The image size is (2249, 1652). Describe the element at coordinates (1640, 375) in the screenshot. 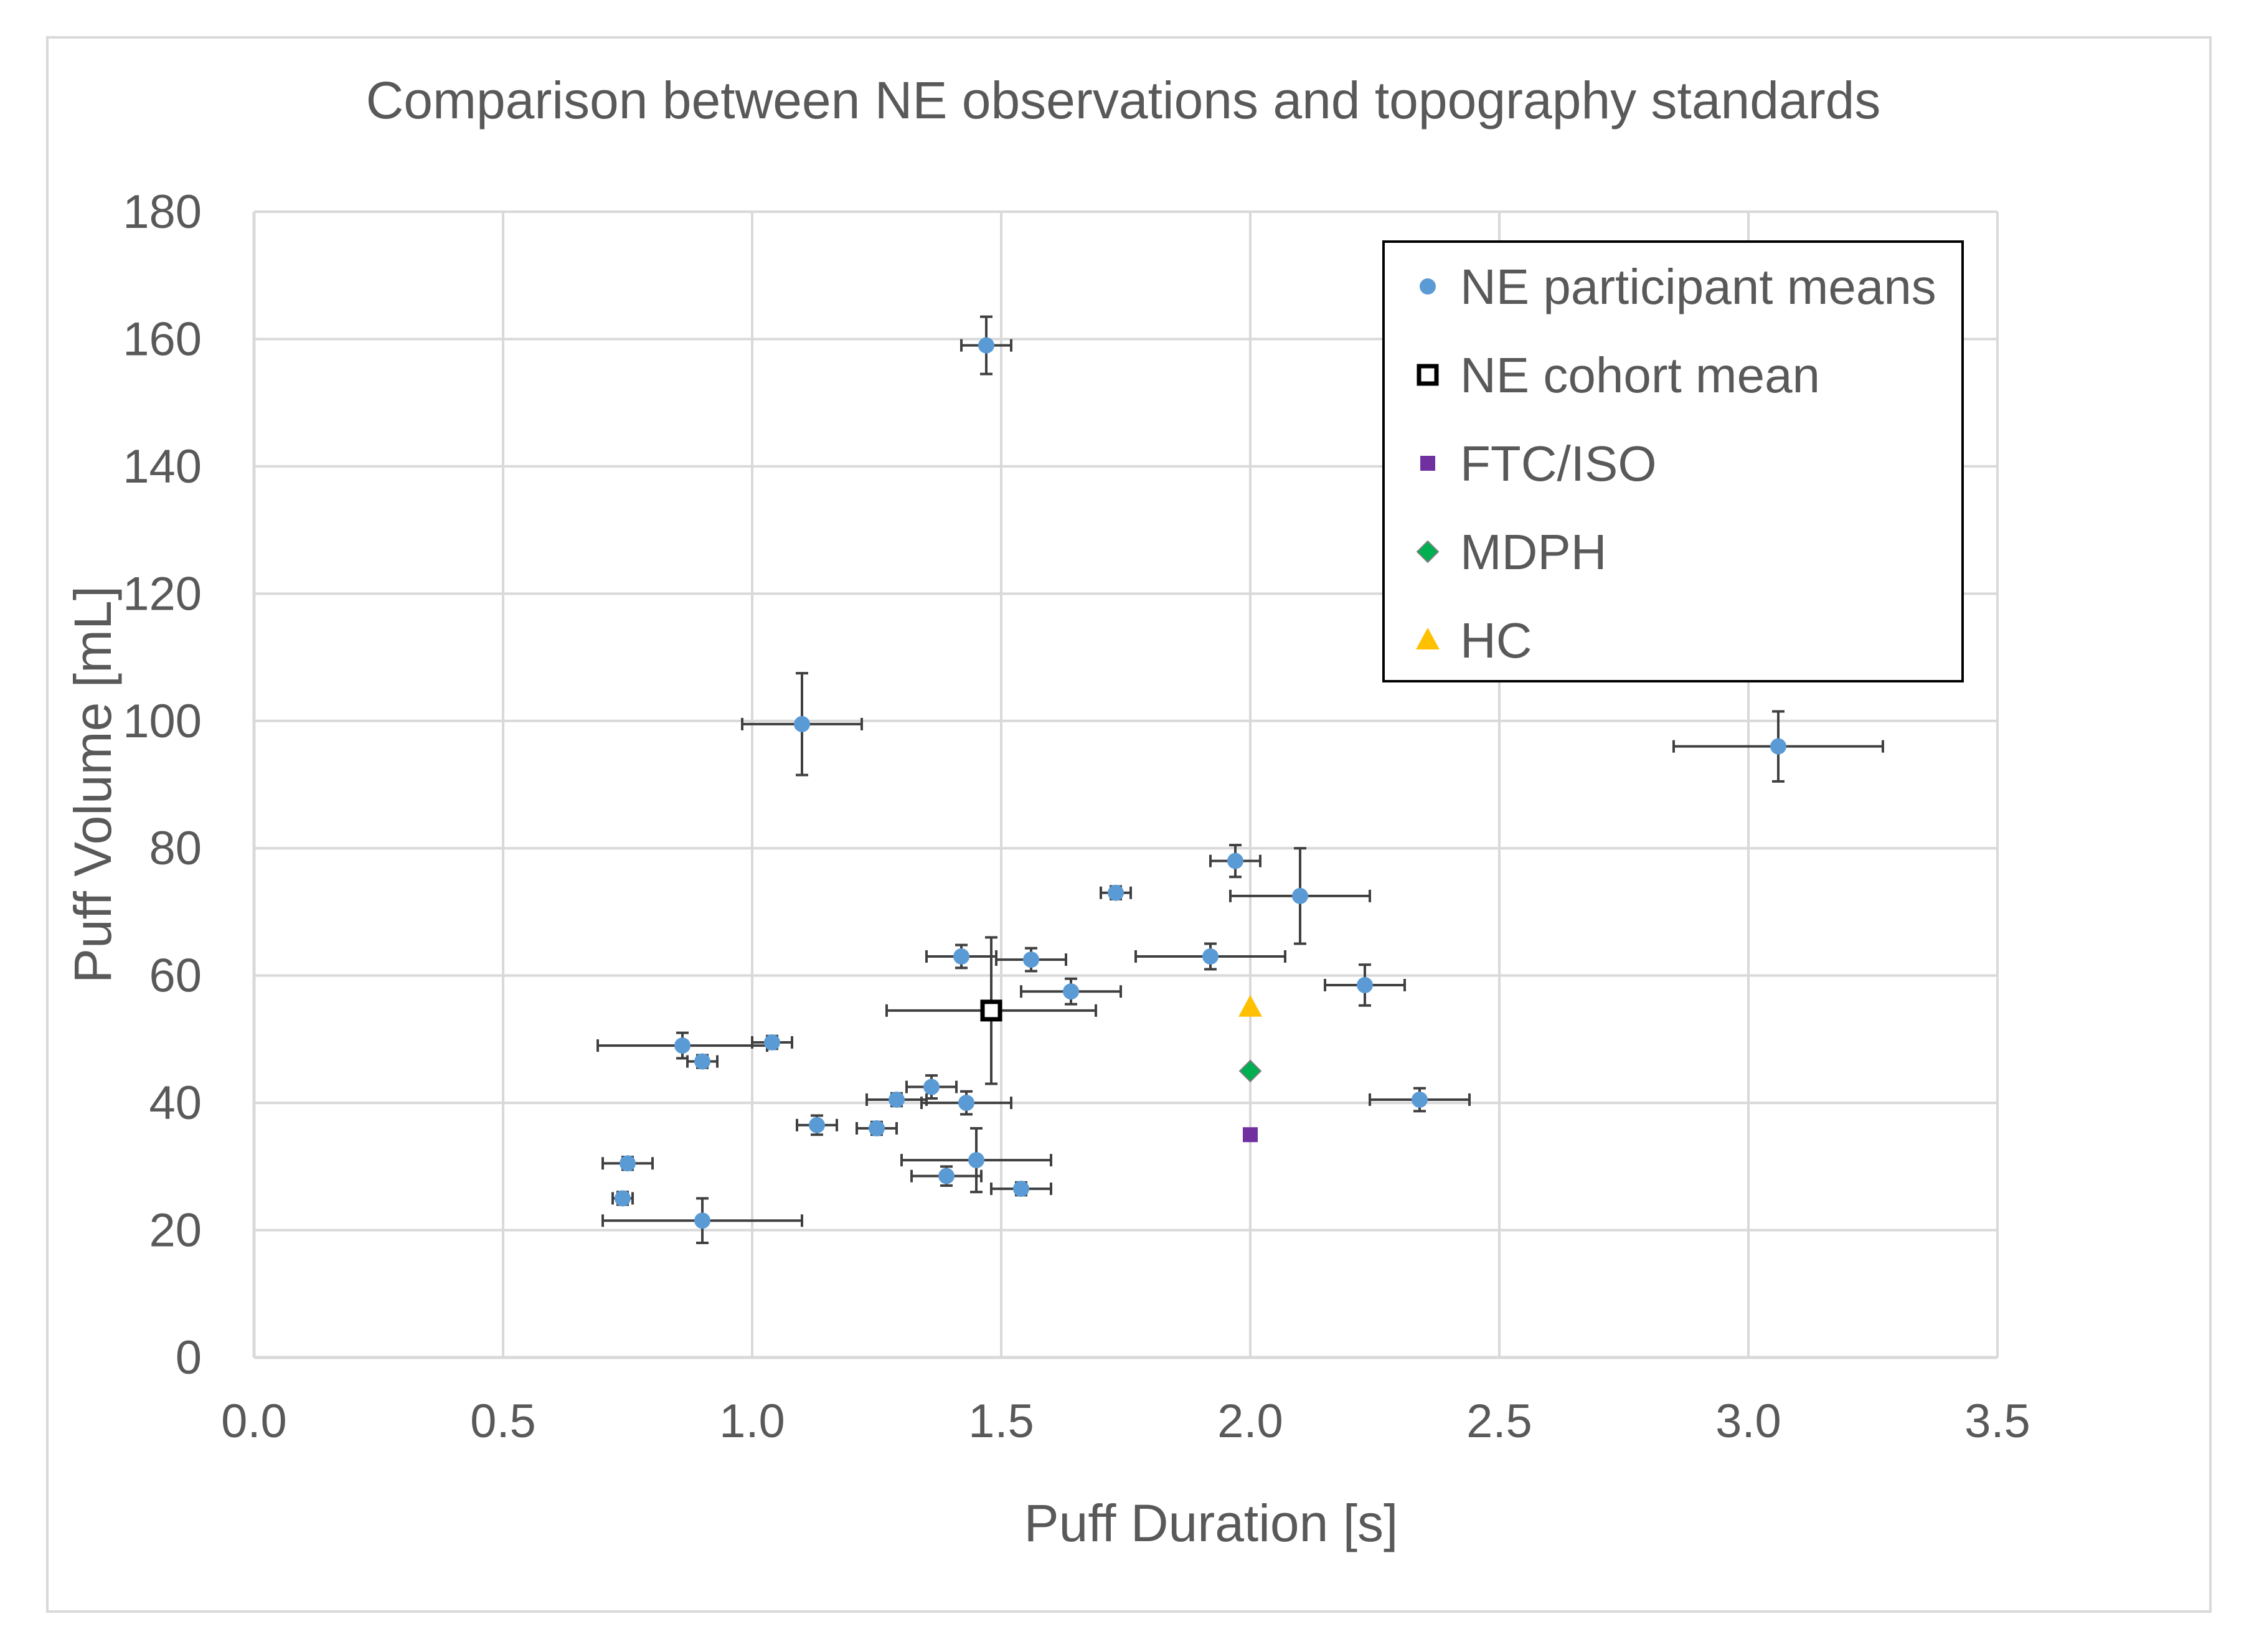

I see `legend-label: NE cohort mean` at that location.